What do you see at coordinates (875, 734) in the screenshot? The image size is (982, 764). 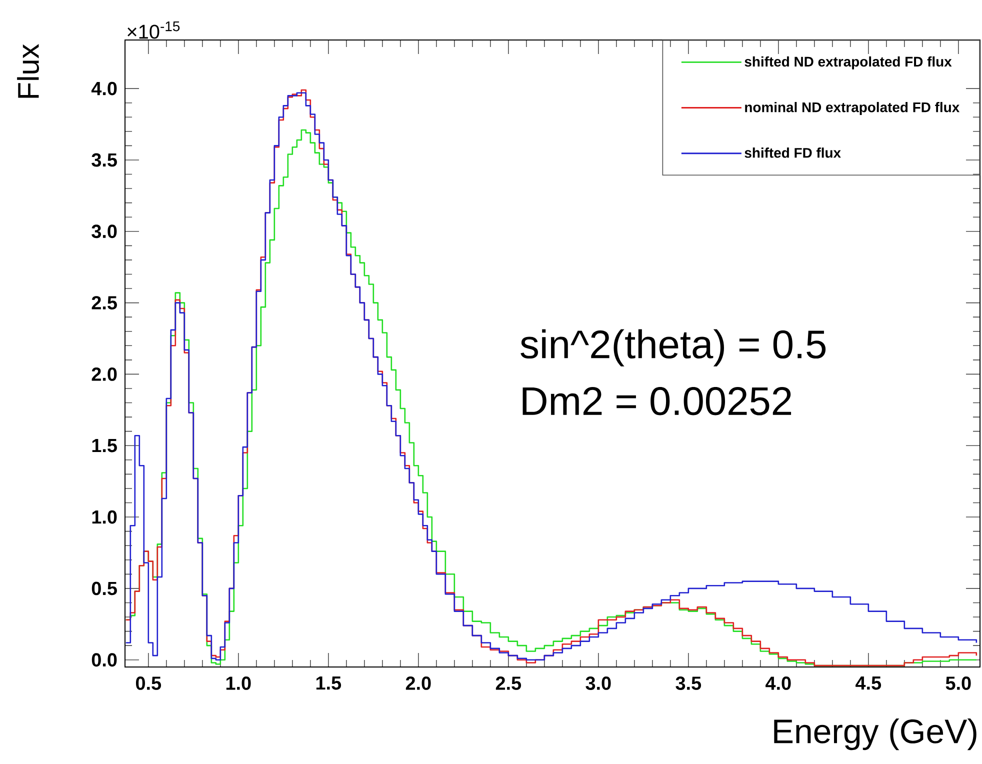 I see `x-axis-title: Energy (GeV)` at bounding box center [875, 734].